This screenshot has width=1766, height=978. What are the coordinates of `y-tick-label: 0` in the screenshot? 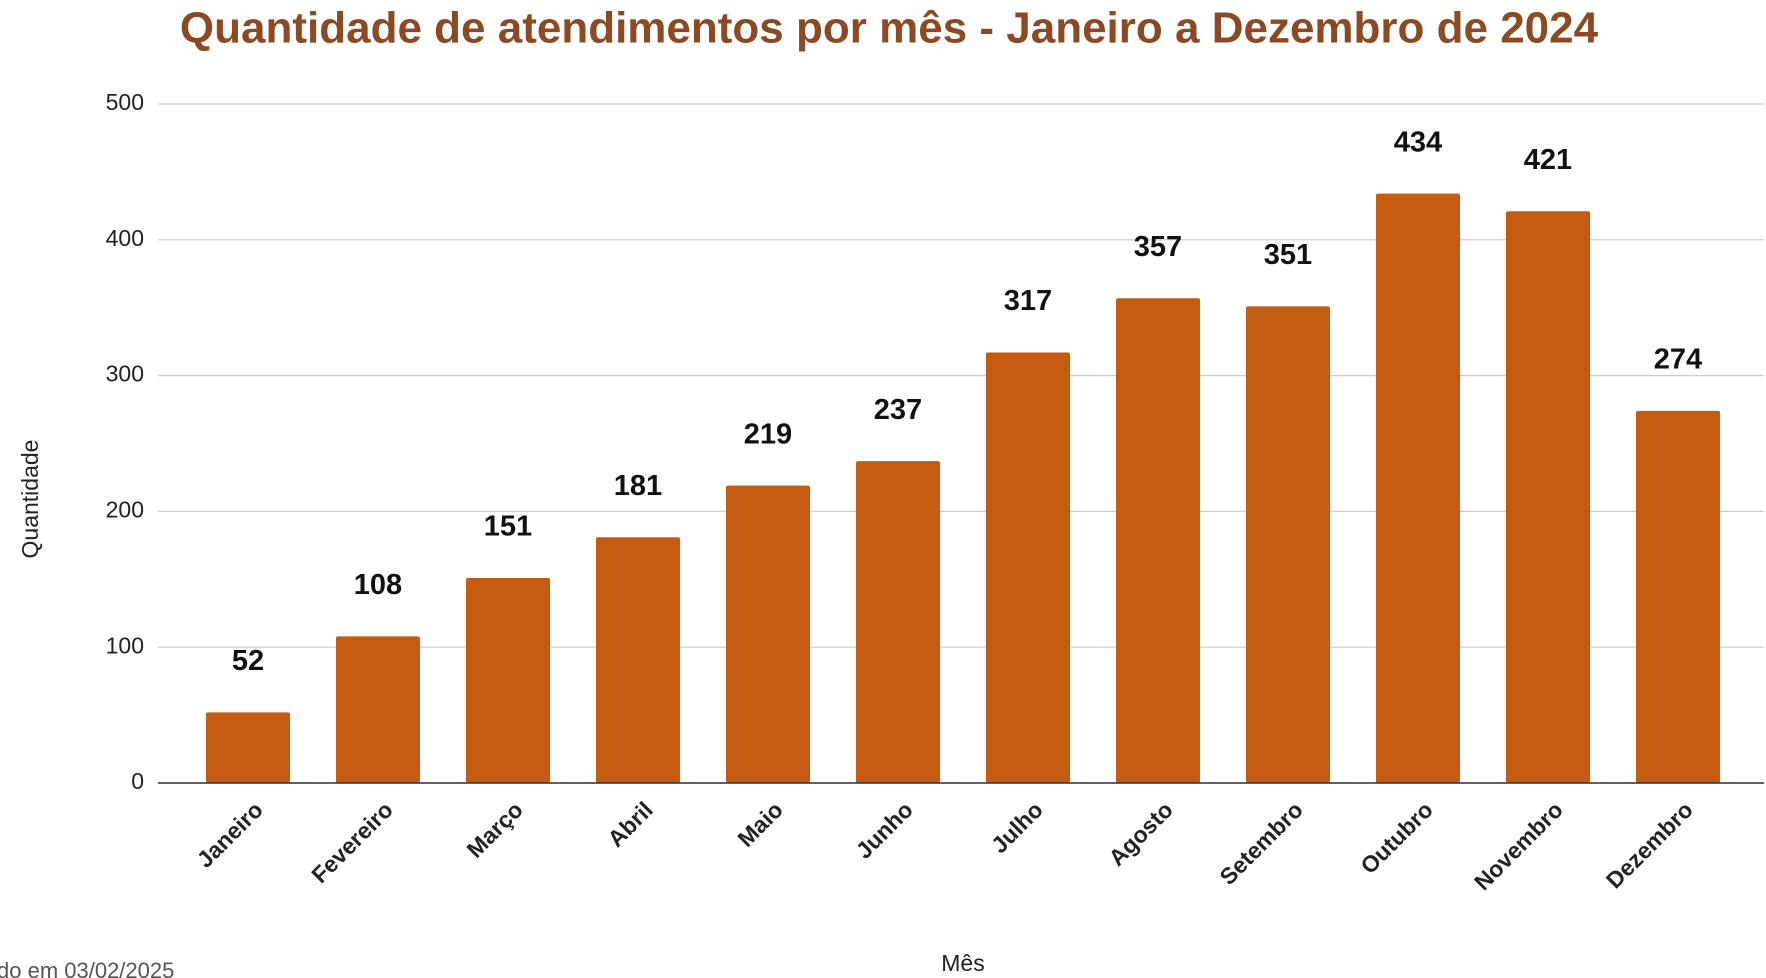 It's located at (137, 781).